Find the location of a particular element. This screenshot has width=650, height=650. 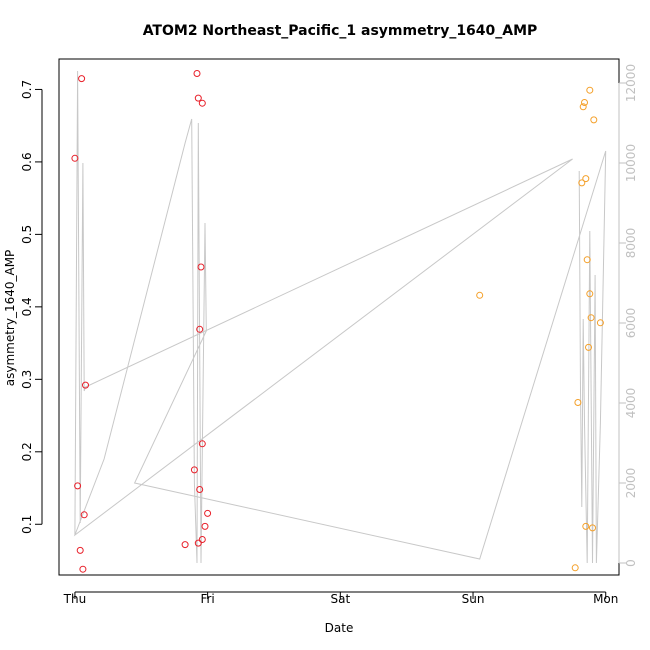

y-right-tick-label: 12000 is located at coordinates (631, 83).